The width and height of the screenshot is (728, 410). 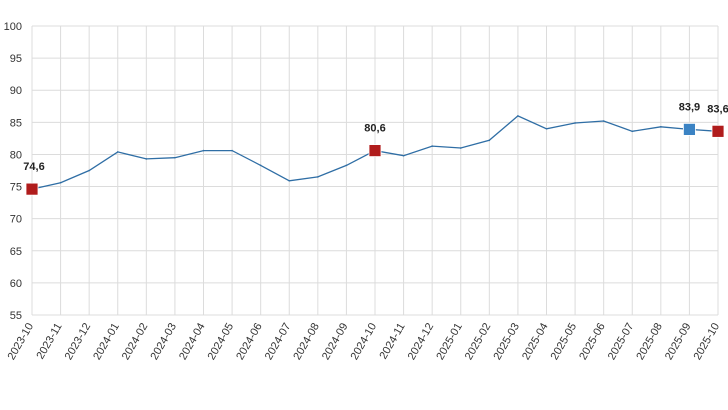 What do you see at coordinates (449, 341) in the screenshot?
I see `x-tick-label: 2025-01` at bounding box center [449, 341].